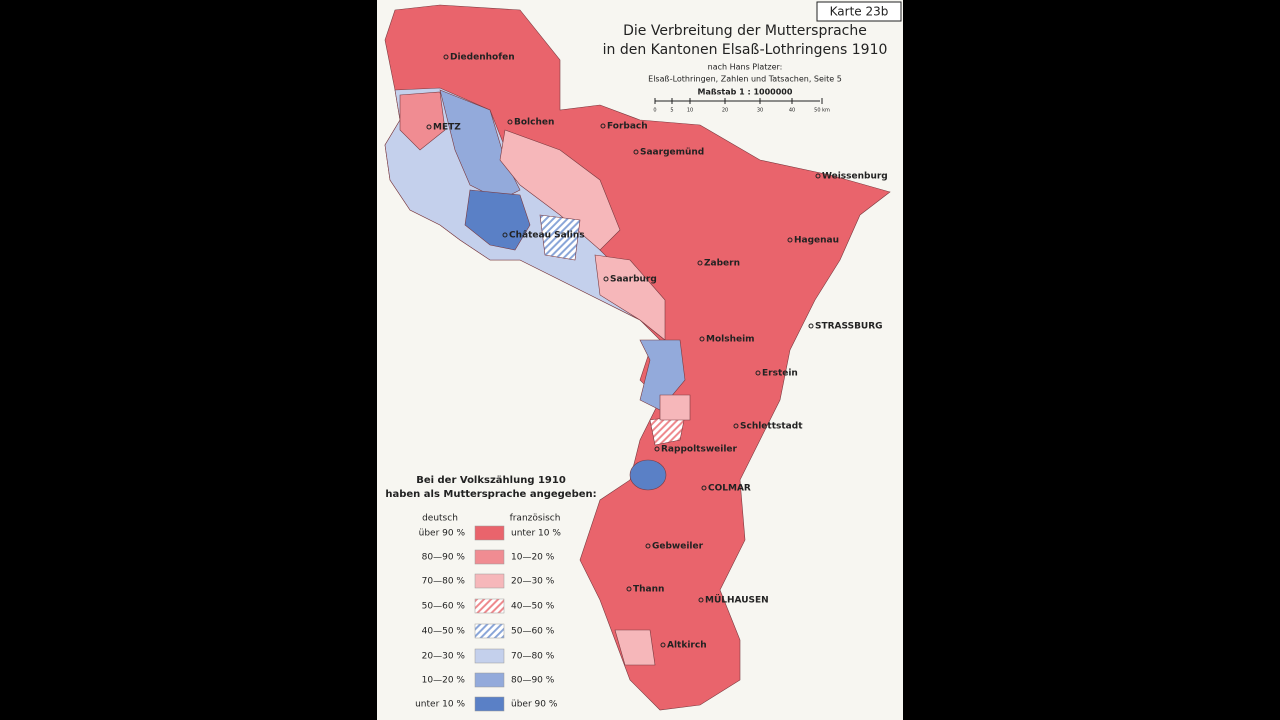 The image size is (1280, 720). What do you see at coordinates (447, 128) in the screenshot?
I see `place-label: METZ` at bounding box center [447, 128].